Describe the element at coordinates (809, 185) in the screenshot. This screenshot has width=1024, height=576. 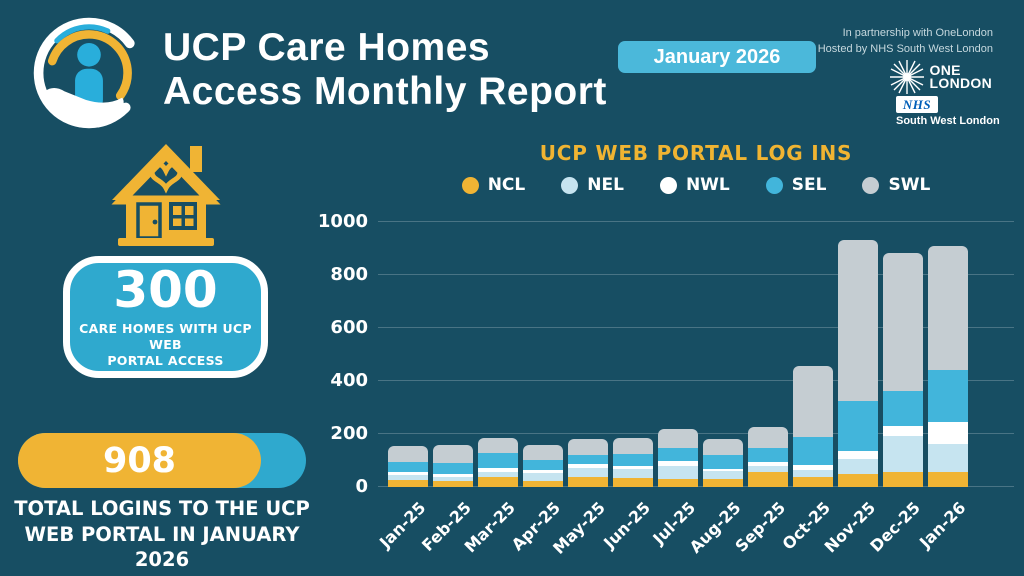
I see `legend-label-SEL: SEL` at that location.